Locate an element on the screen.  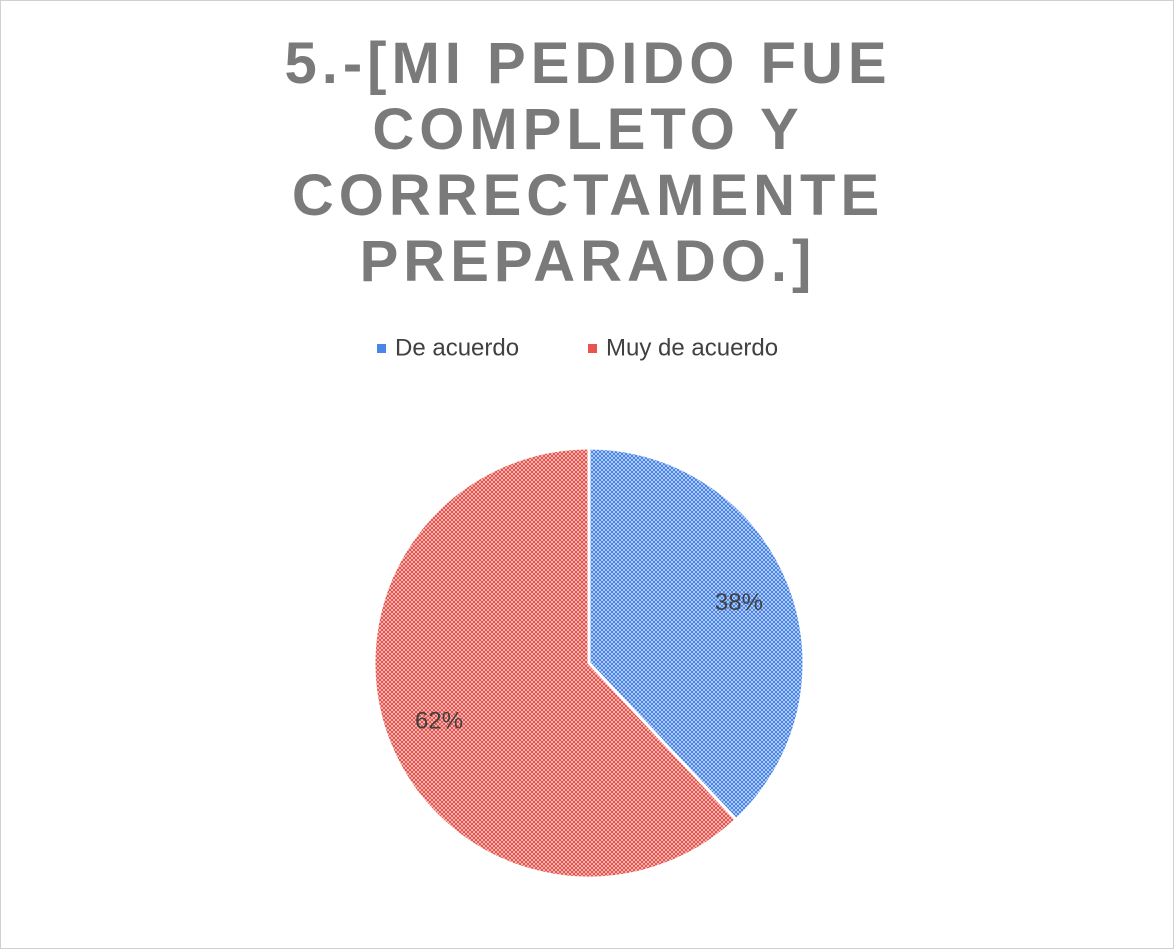
data-label: 38% is located at coordinates (739, 602).